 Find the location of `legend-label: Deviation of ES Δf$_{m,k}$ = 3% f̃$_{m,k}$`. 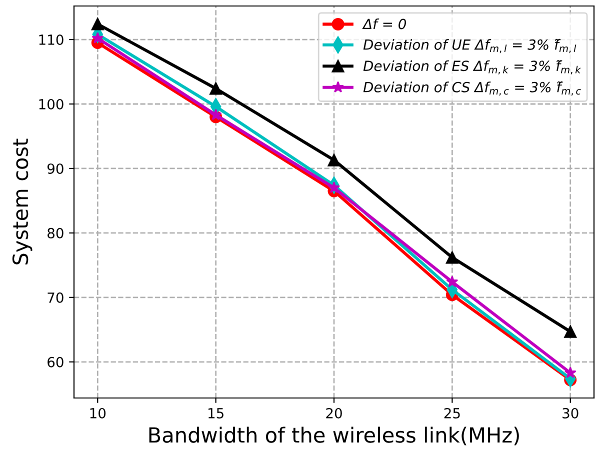

legend-label: Deviation of ES Δf$_{m,k}$ = 3% f̃$_{m,k}$ is located at coordinates (472, 67).